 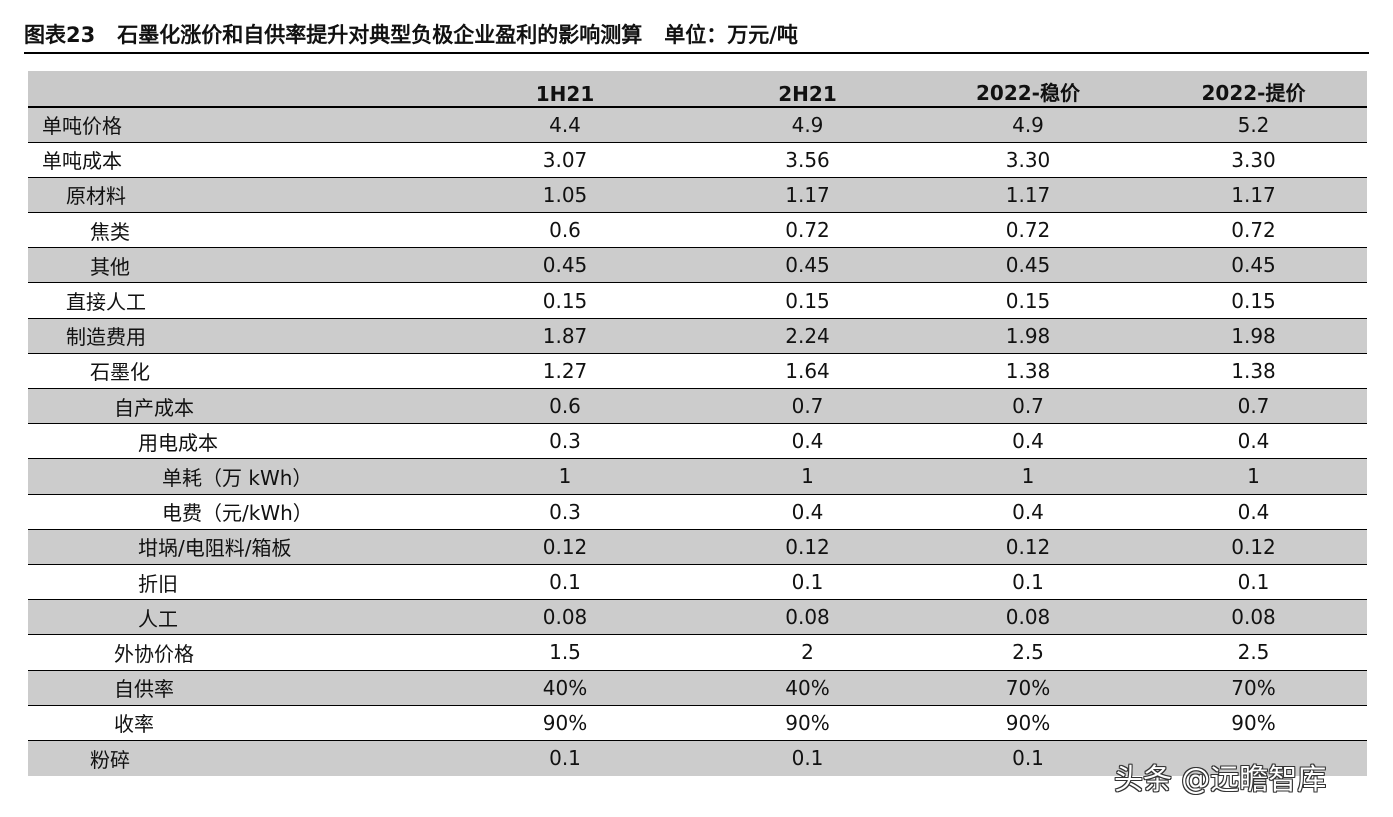 I want to click on table-row: 外协价格 1.5 2 2.5 2.5, so click(x=697, y=652).